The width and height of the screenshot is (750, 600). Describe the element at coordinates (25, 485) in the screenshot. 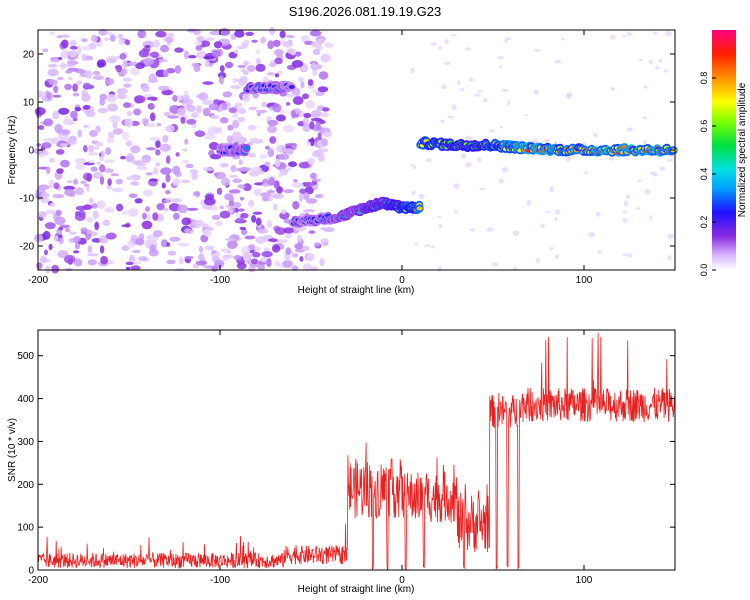

I see `y-tick-label: 200` at that location.